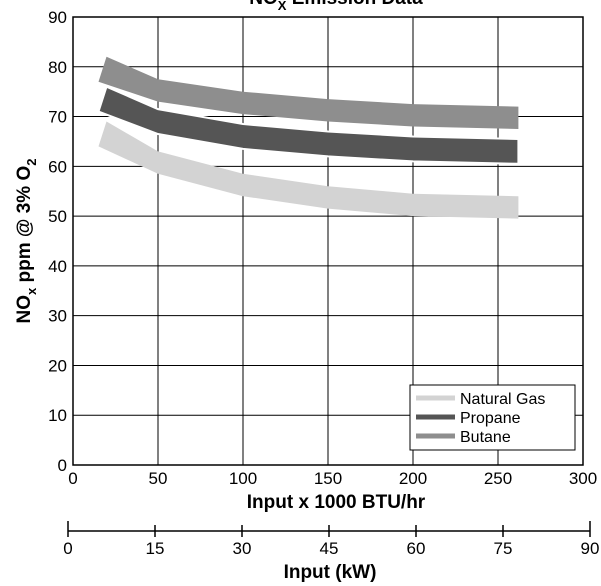  I want to click on y-label-main: NO, so click(24, 309).